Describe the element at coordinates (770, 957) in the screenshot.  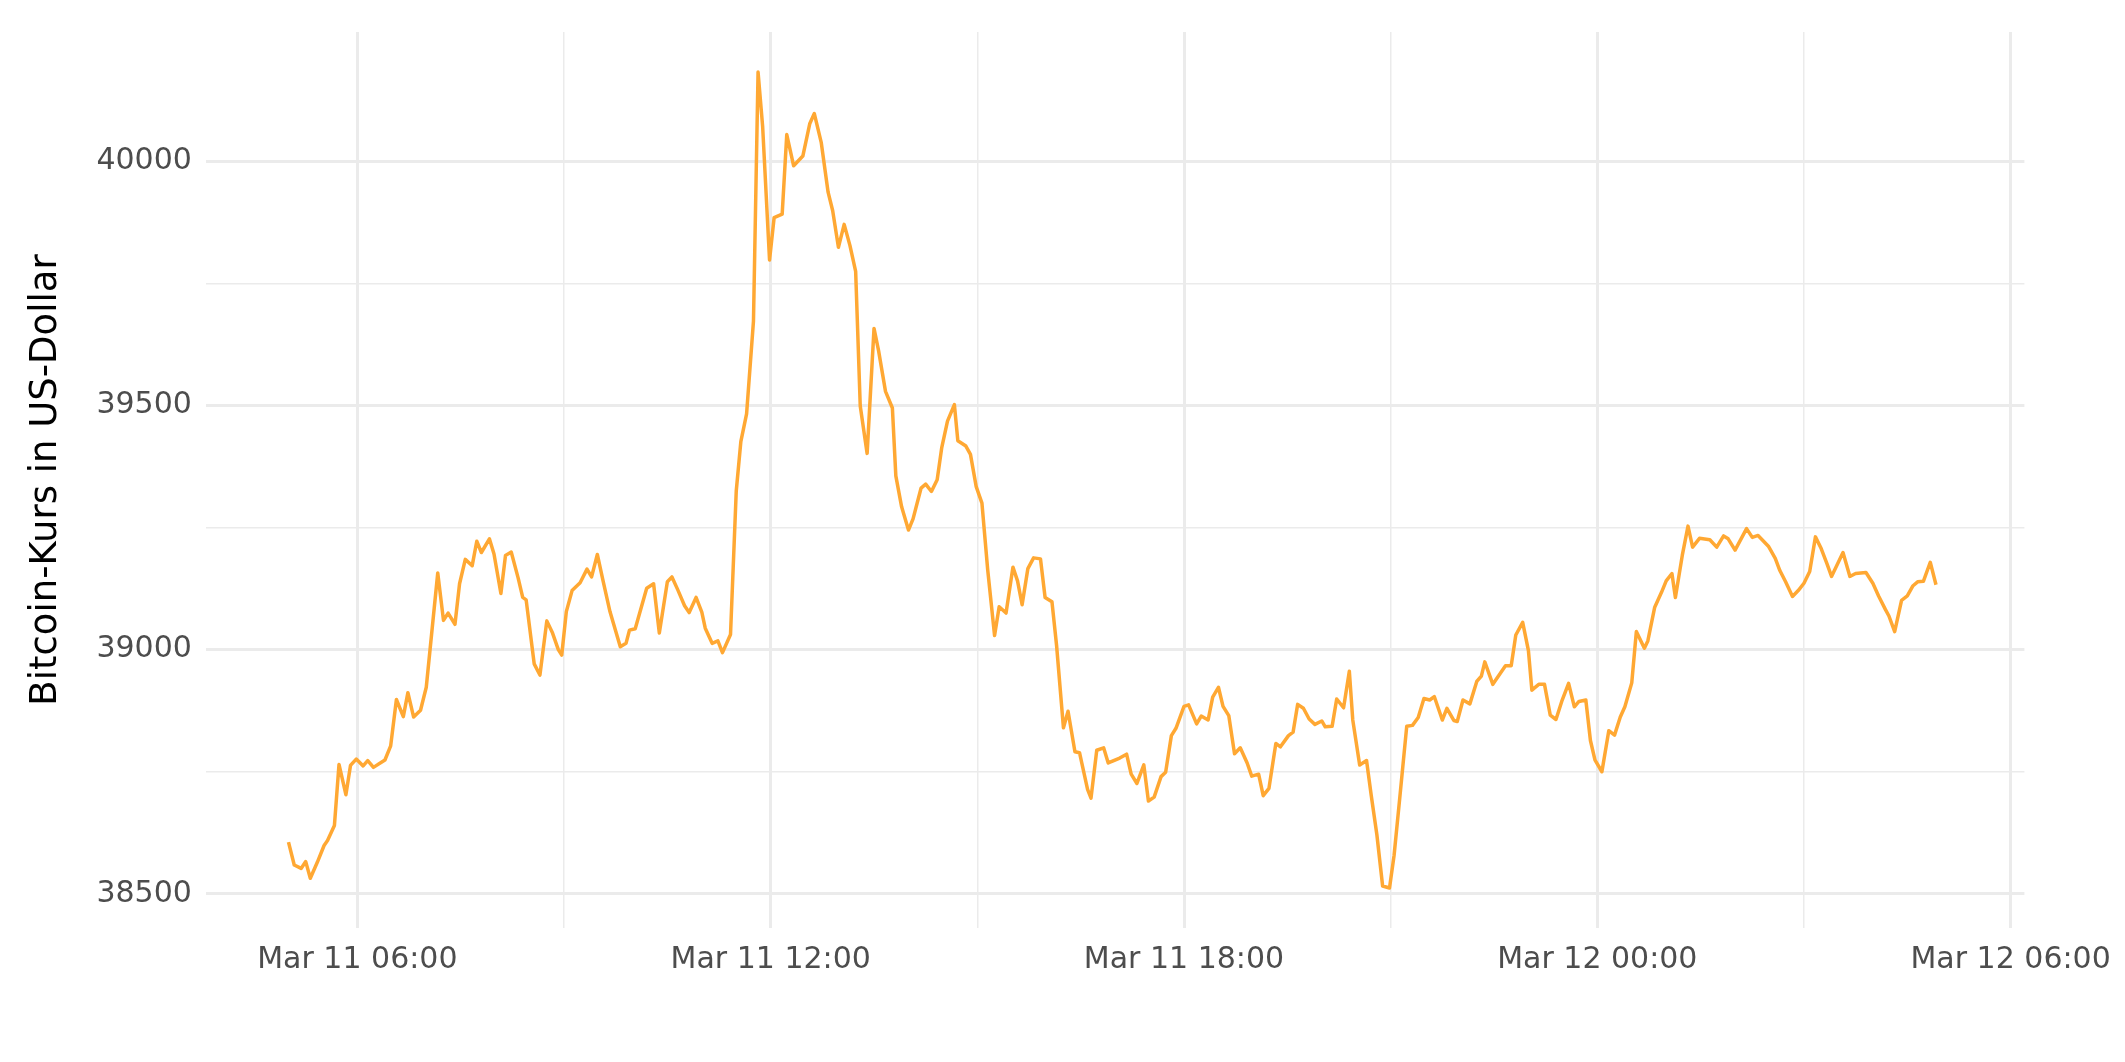
I see `x-tick-label: Mar 11 12:00` at that location.